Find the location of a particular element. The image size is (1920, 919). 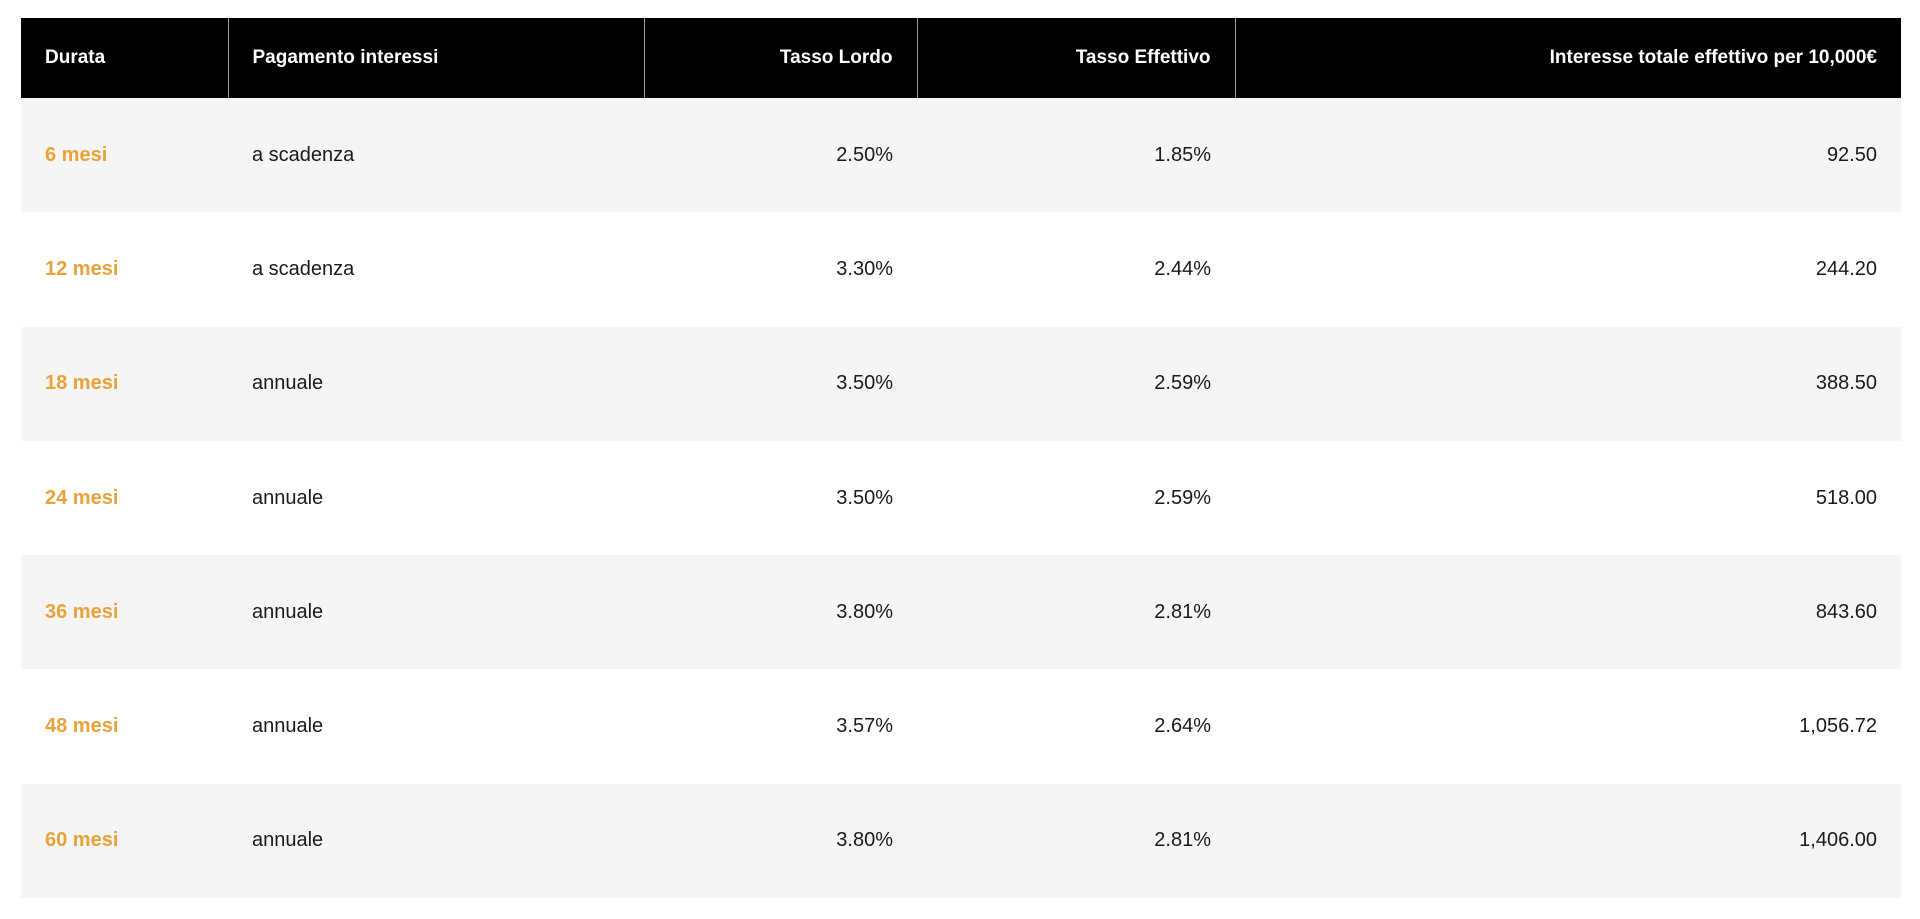

cell-tasso-lordo: 3.57% is located at coordinates (864, 726).